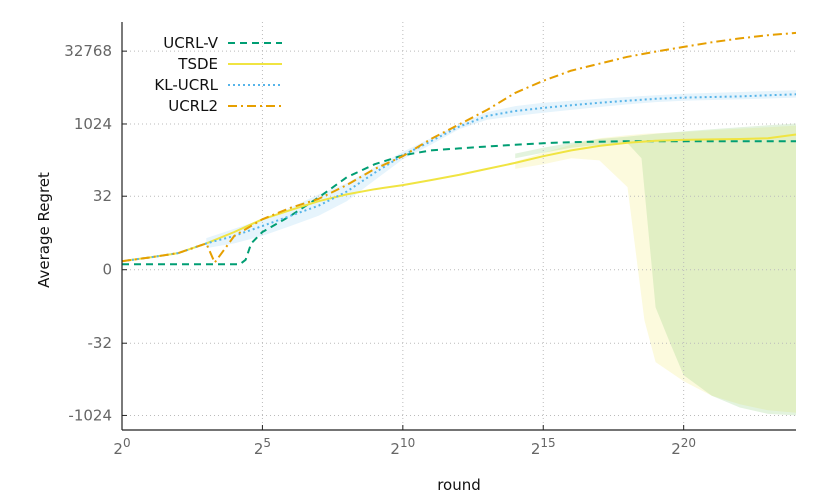 The image size is (830, 498). Describe the element at coordinates (218, 74) in the screenshot. I see `legend: UCRL-V TSDE KL-UCRL UCRL2` at that location.